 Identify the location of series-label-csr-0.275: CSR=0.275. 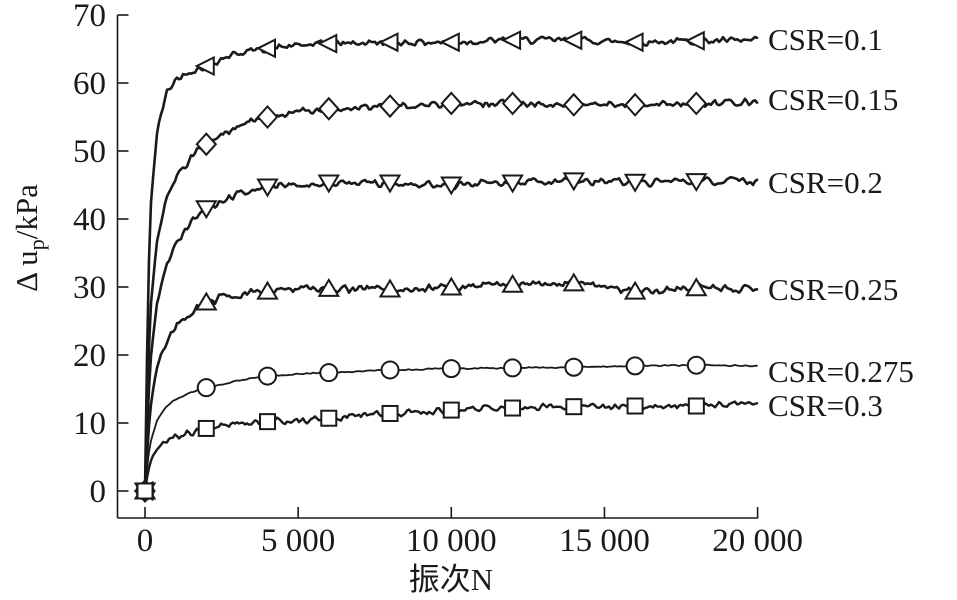
(841, 371).